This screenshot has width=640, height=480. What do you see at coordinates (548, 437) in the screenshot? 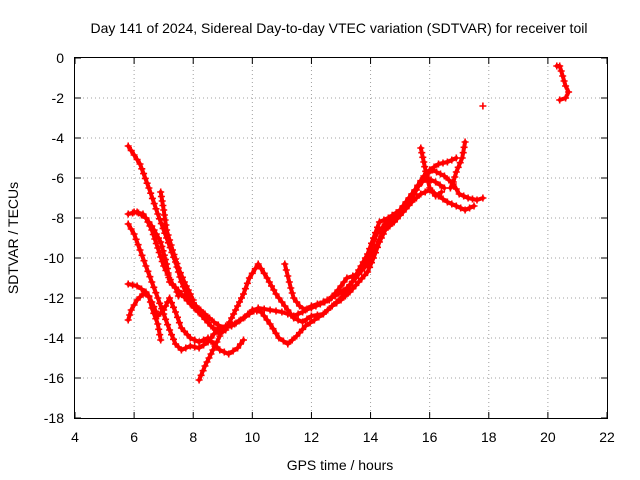
I see `x-tick-label: 20` at bounding box center [548, 437].